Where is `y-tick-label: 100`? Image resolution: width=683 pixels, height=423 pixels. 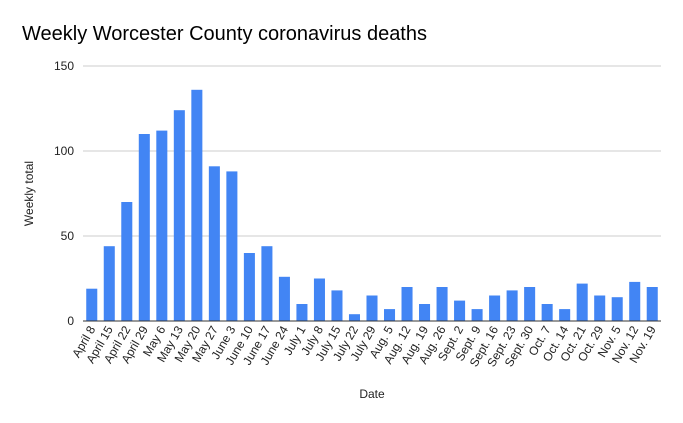 y-tick-label: 100 is located at coordinates (64, 151).